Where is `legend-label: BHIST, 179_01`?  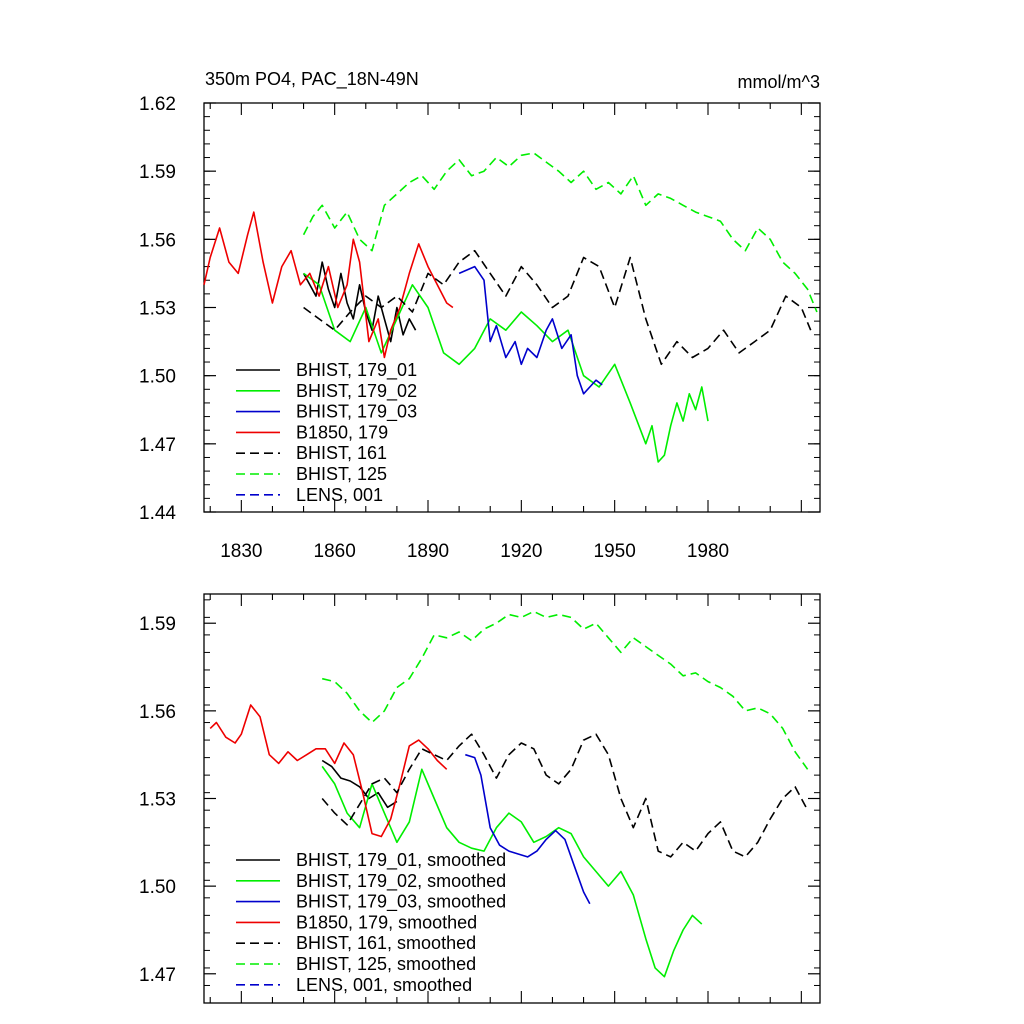 legend-label: BHIST, 179_01 is located at coordinates (356, 370).